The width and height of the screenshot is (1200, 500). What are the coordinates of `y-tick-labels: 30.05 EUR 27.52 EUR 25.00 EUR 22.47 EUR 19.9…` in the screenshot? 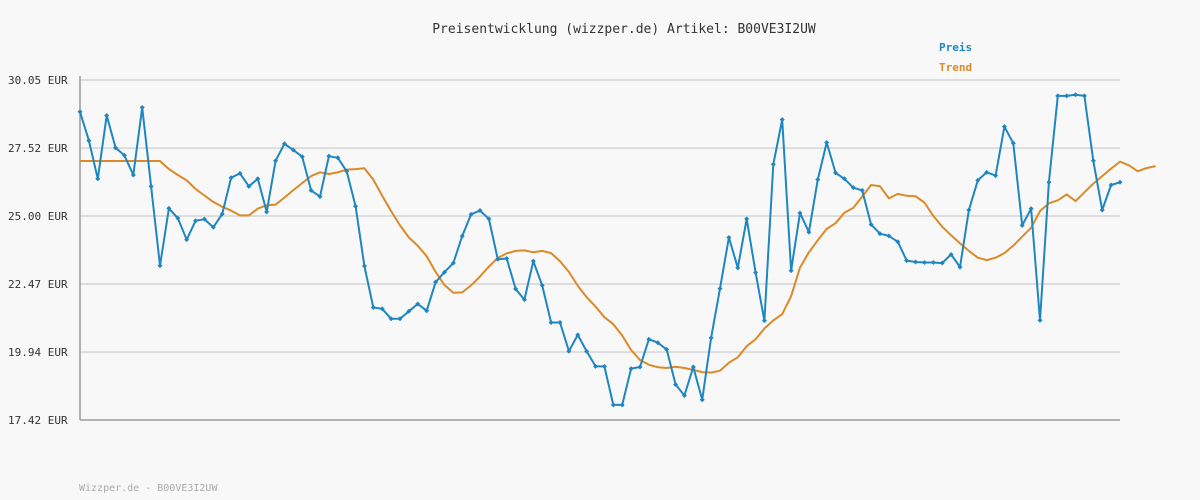 It's located at (38, 250).